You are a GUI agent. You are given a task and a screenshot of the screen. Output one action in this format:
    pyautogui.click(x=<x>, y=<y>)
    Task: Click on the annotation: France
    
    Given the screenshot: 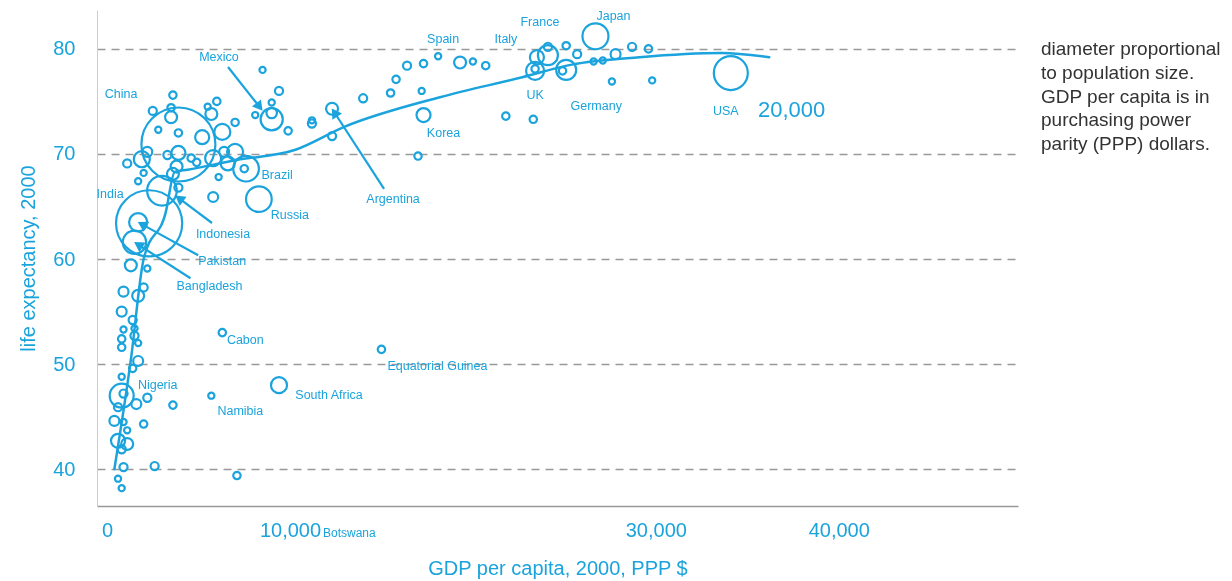 What is the action you would take?
    pyautogui.click(x=540, y=22)
    